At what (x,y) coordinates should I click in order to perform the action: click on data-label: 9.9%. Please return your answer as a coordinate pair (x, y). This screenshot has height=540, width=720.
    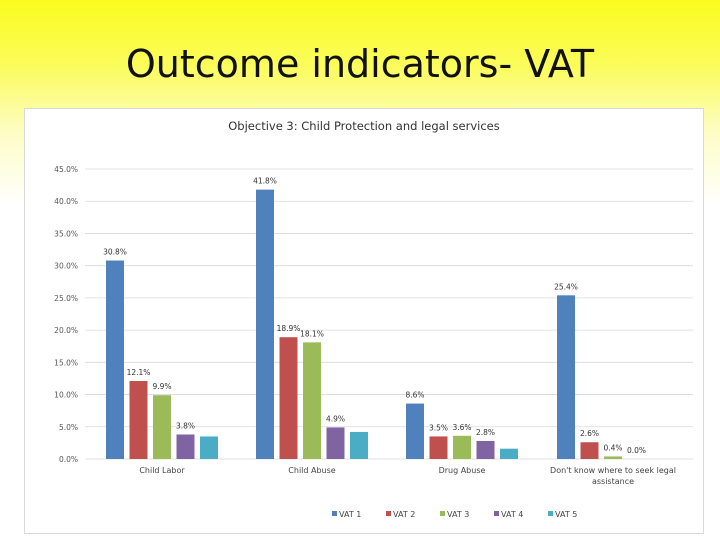
    Looking at the image, I should click on (161, 386).